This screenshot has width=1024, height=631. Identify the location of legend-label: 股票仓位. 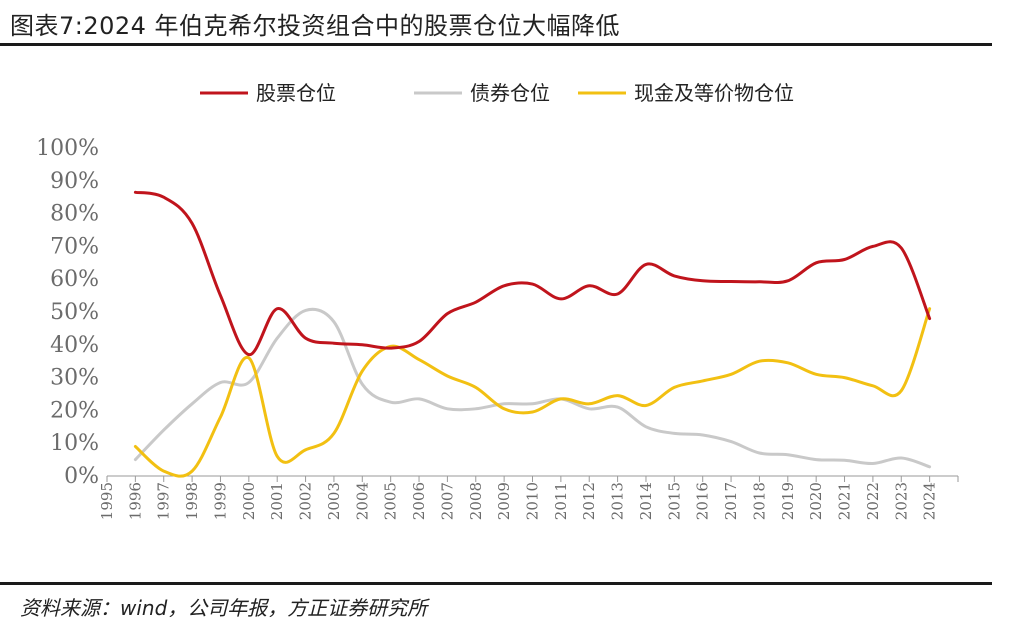
(296, 93).